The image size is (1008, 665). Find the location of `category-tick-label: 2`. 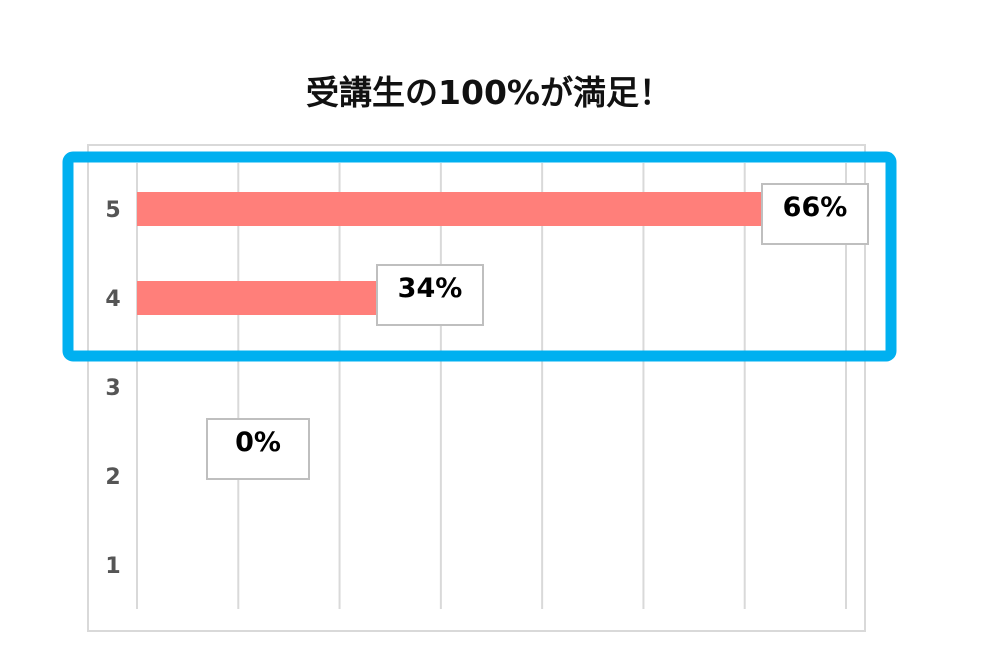

category-tick-label: 2 is located at coordinates (112, 477).